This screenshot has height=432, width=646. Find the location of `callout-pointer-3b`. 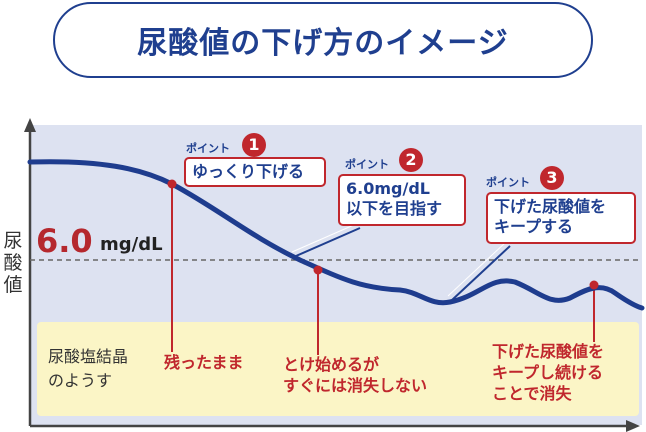

callout-pointer-3b is located at coordinates (477, 269).